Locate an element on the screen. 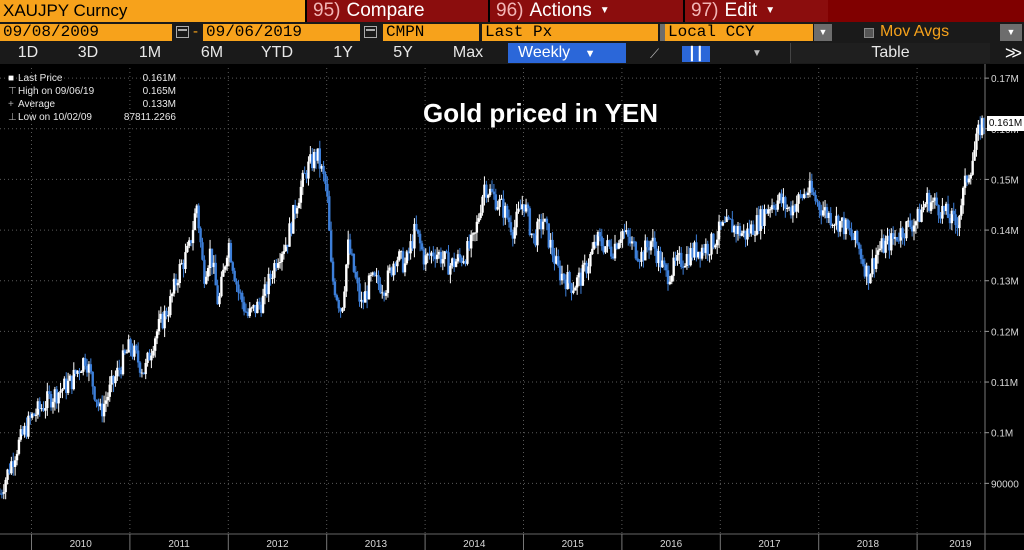 This screenshot has height=550, width=1024. range-1d: 1D is located at coordinates (28, 52).